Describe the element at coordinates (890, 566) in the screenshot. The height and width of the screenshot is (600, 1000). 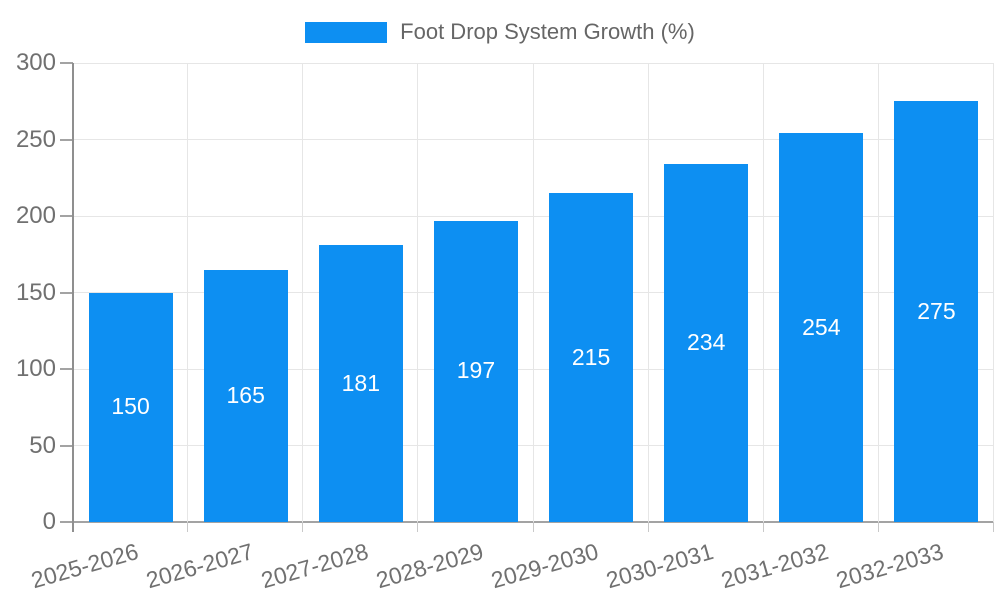
I see `x-tick-label: 2032-2033` at that location.